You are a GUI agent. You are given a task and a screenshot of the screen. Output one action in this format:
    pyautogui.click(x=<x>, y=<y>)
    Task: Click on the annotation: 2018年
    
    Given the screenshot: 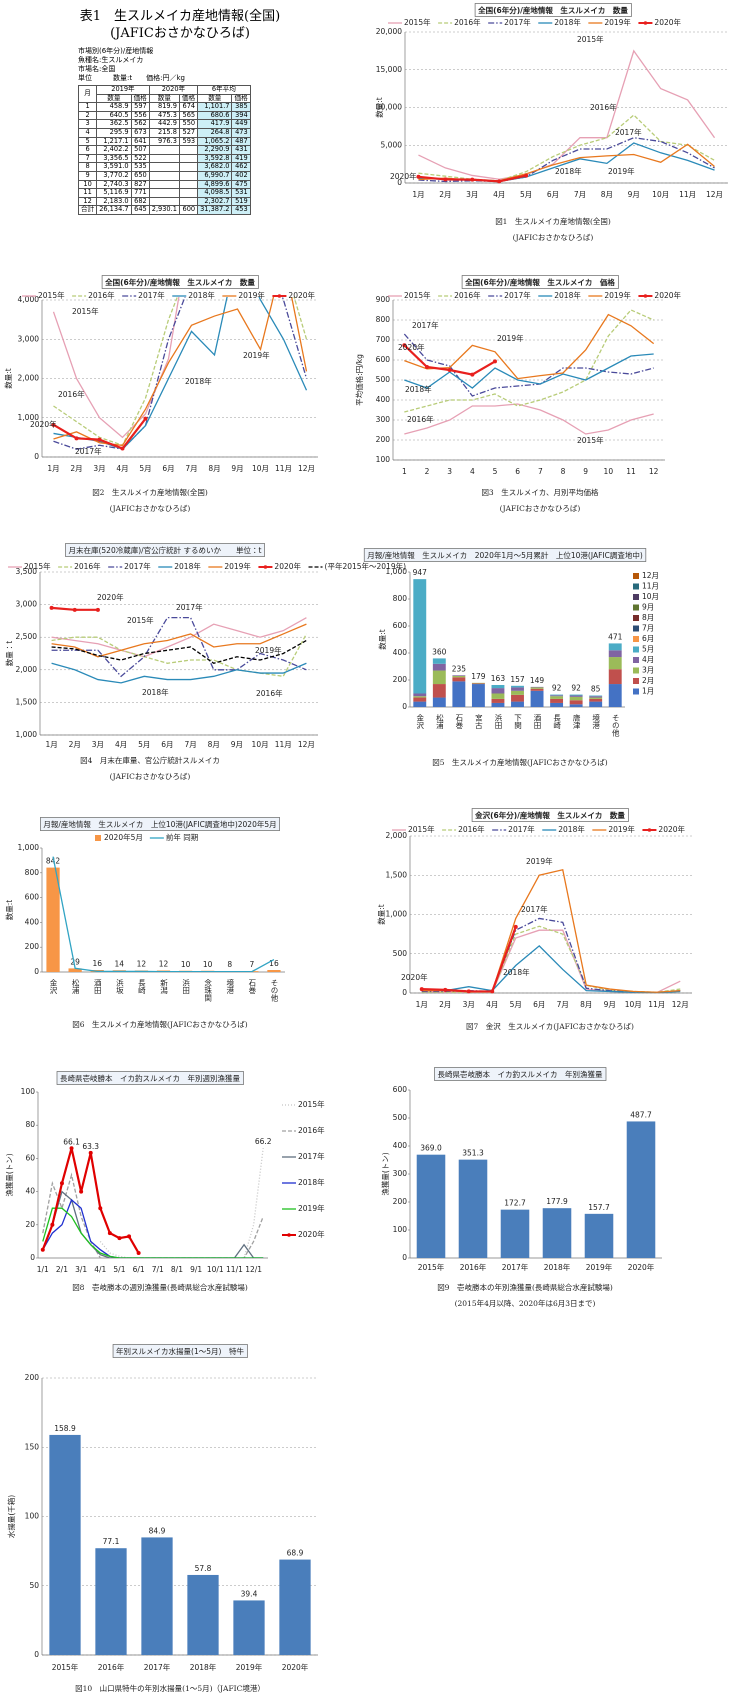 What is the action you would take?
    pyautogui.click(x=155, y=692)
    